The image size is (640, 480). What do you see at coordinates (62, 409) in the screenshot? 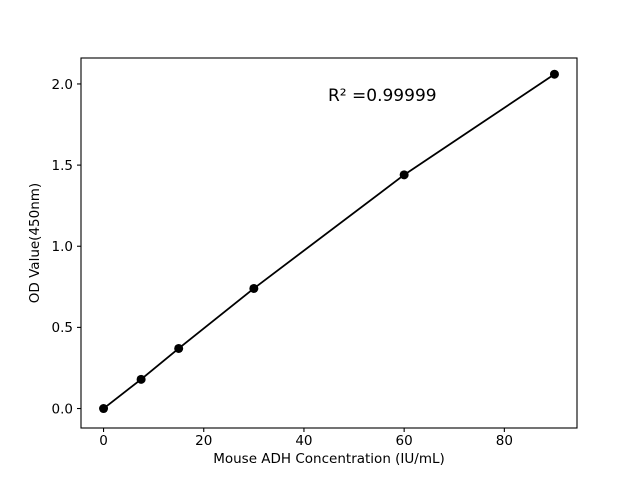
I see `y-tick-label: 0.0` at bounding box center [62, 409].